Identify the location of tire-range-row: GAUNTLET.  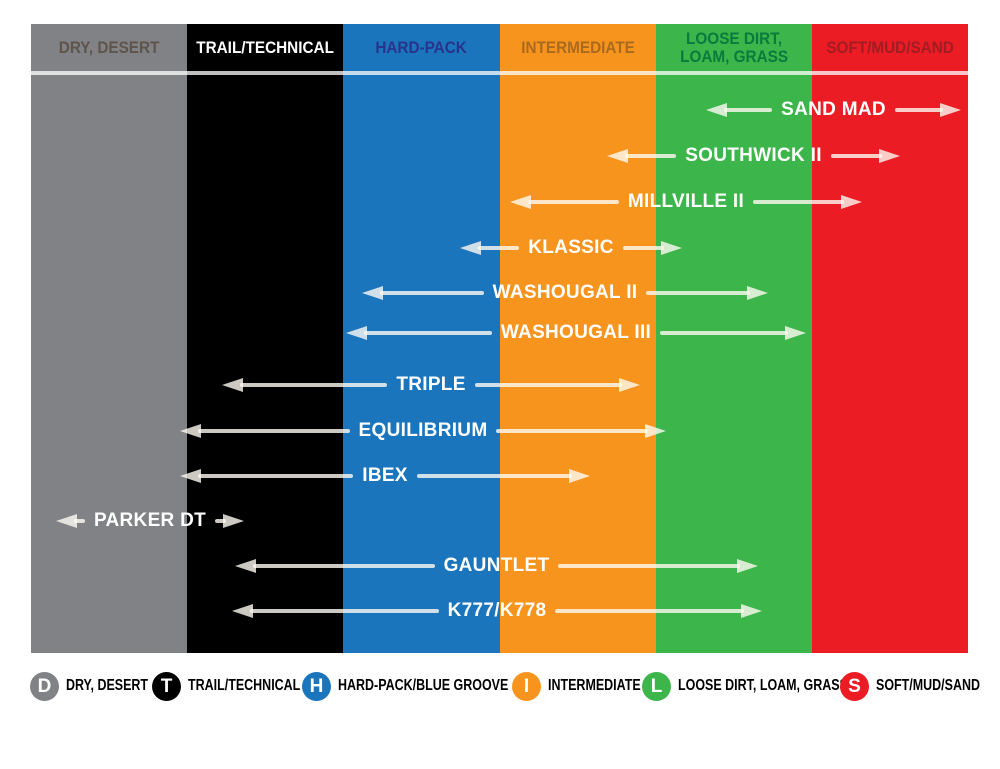
(496, 566).